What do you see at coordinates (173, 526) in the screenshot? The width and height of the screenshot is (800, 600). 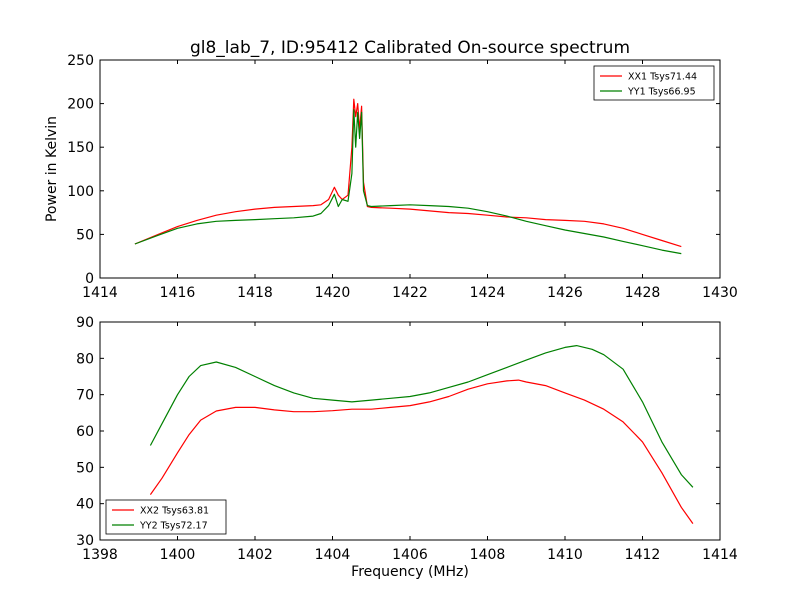 I see `legend-label-1: YY2 Tsys72.17` at bounding box center [173, 526].